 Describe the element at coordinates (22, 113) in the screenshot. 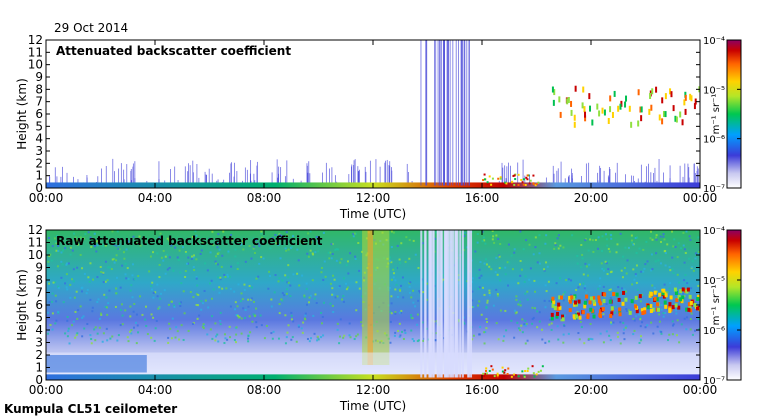

I see `y-axis-label: Height (km)` at that location.